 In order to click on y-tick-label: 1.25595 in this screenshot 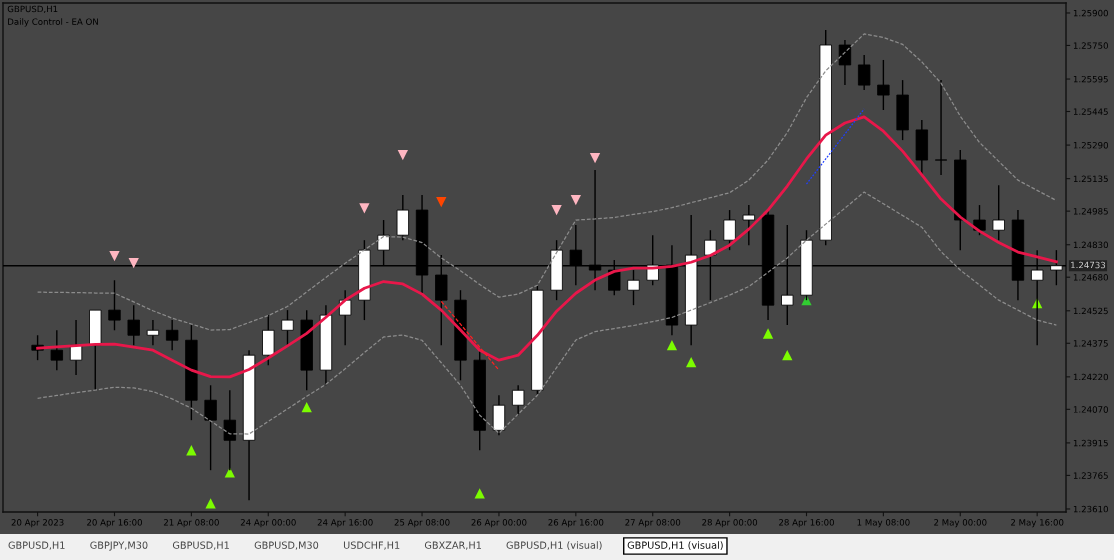, I will do `click(1090, 79)`.